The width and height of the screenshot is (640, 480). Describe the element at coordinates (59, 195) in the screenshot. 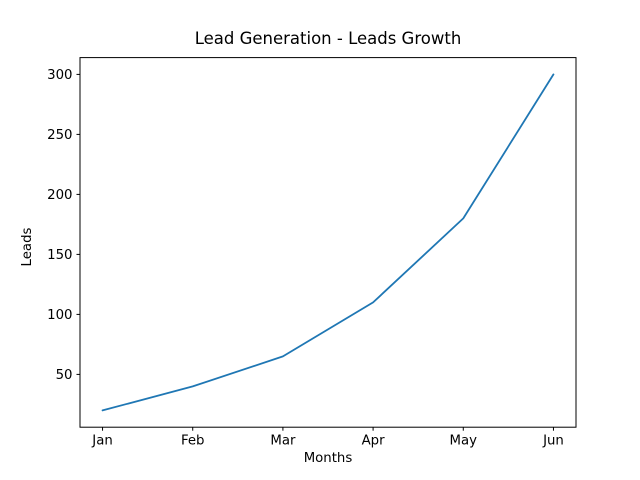

I see `y-tick-label: 200` at that location.